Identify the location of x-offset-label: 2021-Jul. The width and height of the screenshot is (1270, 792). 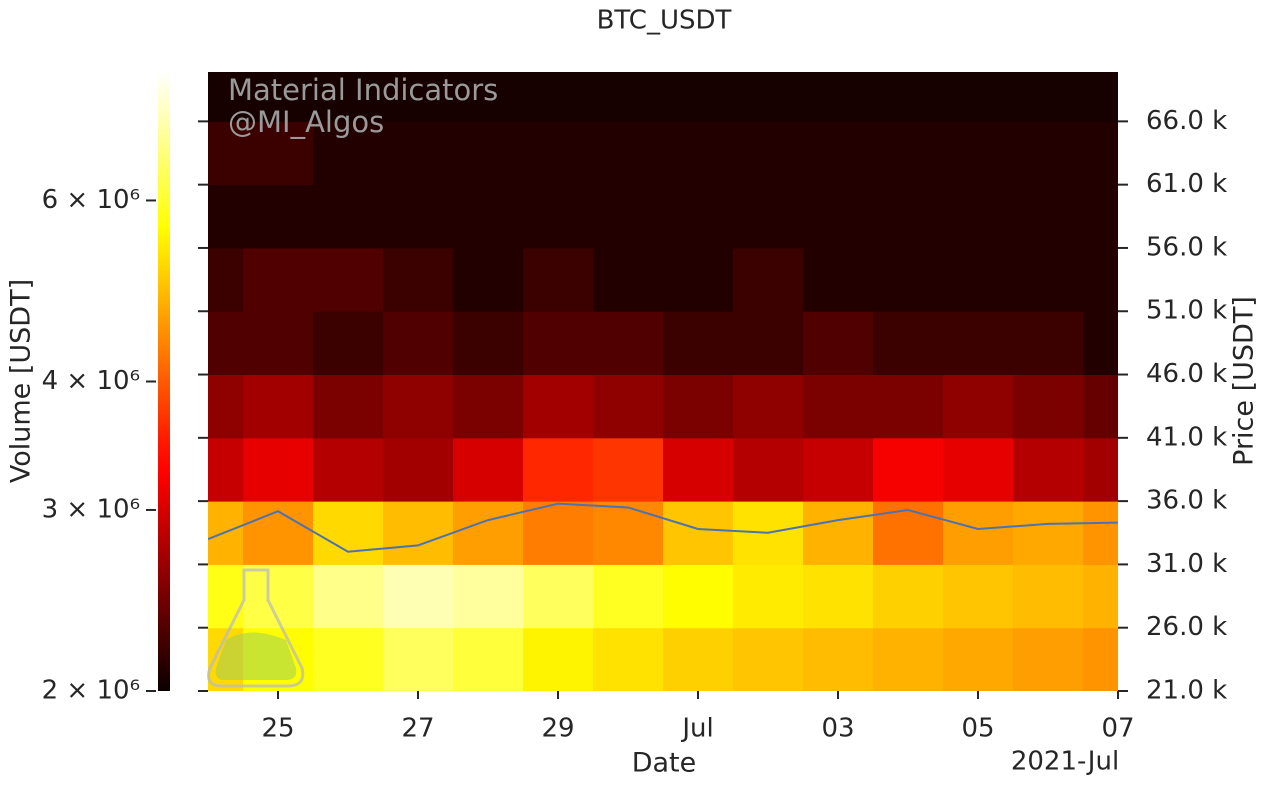
(1065, 762).